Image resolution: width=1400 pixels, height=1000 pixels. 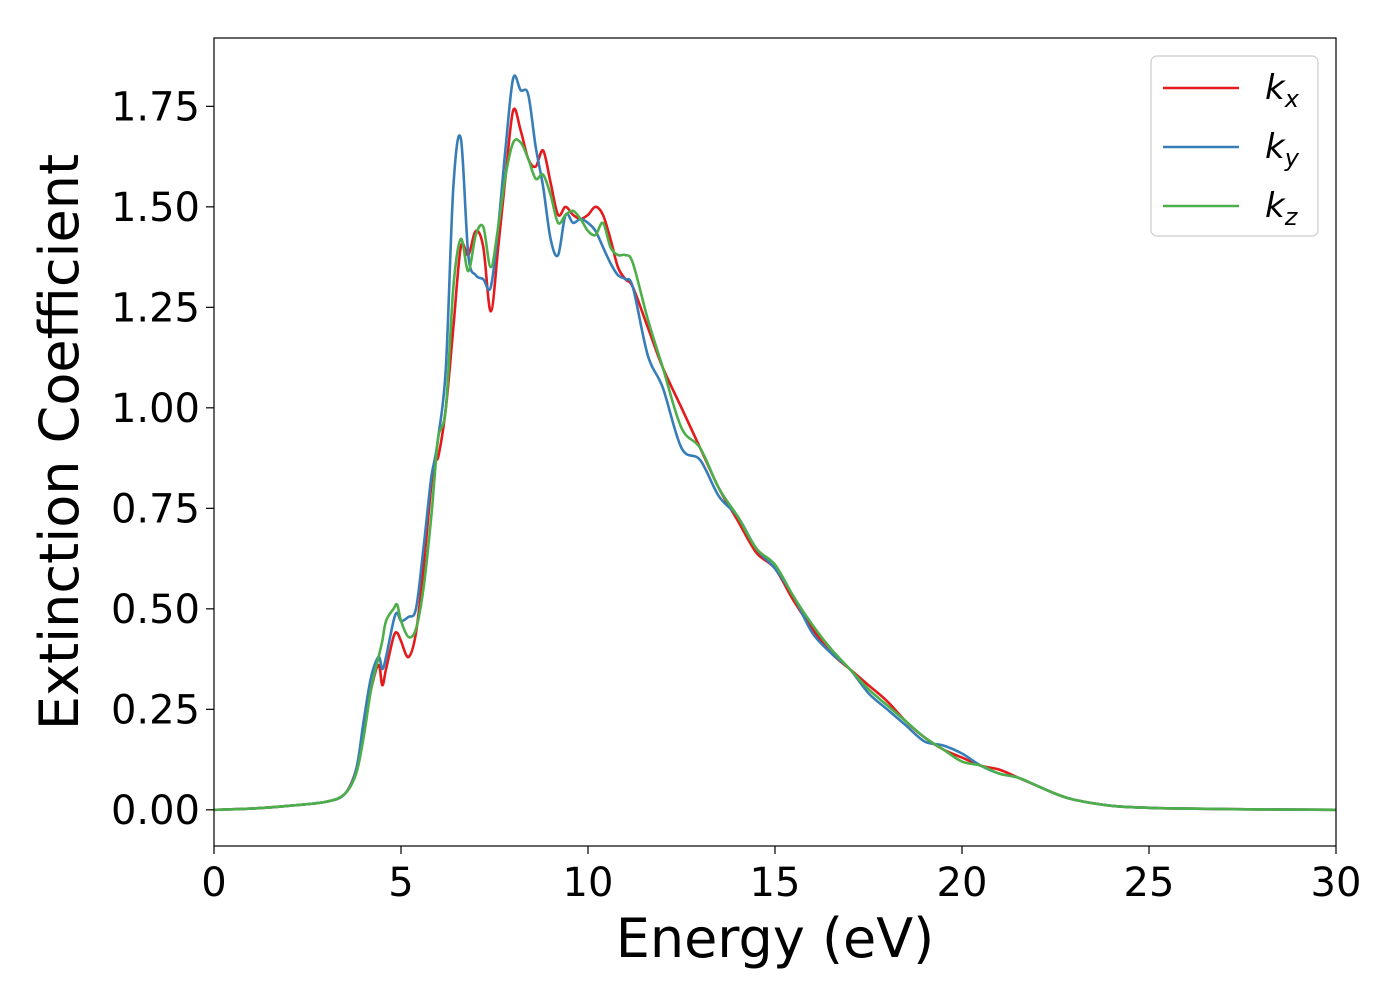 I want to click on legend-label-x: kx, so click(x=1282, y=90).